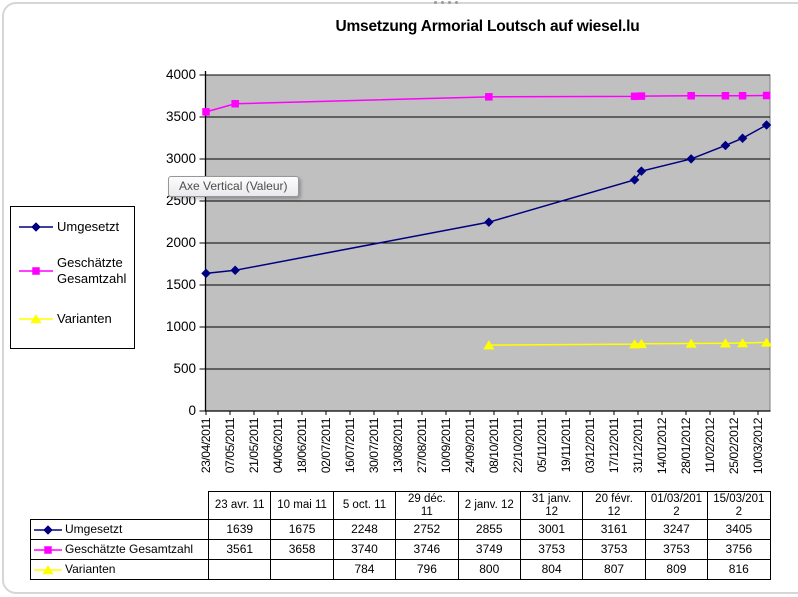 The image size is (798, 597). Describe the element at coordinates (129, 549) in the screenshot. I see `table-row-label-text: Geschätzte Gesamtzahl` at that location.